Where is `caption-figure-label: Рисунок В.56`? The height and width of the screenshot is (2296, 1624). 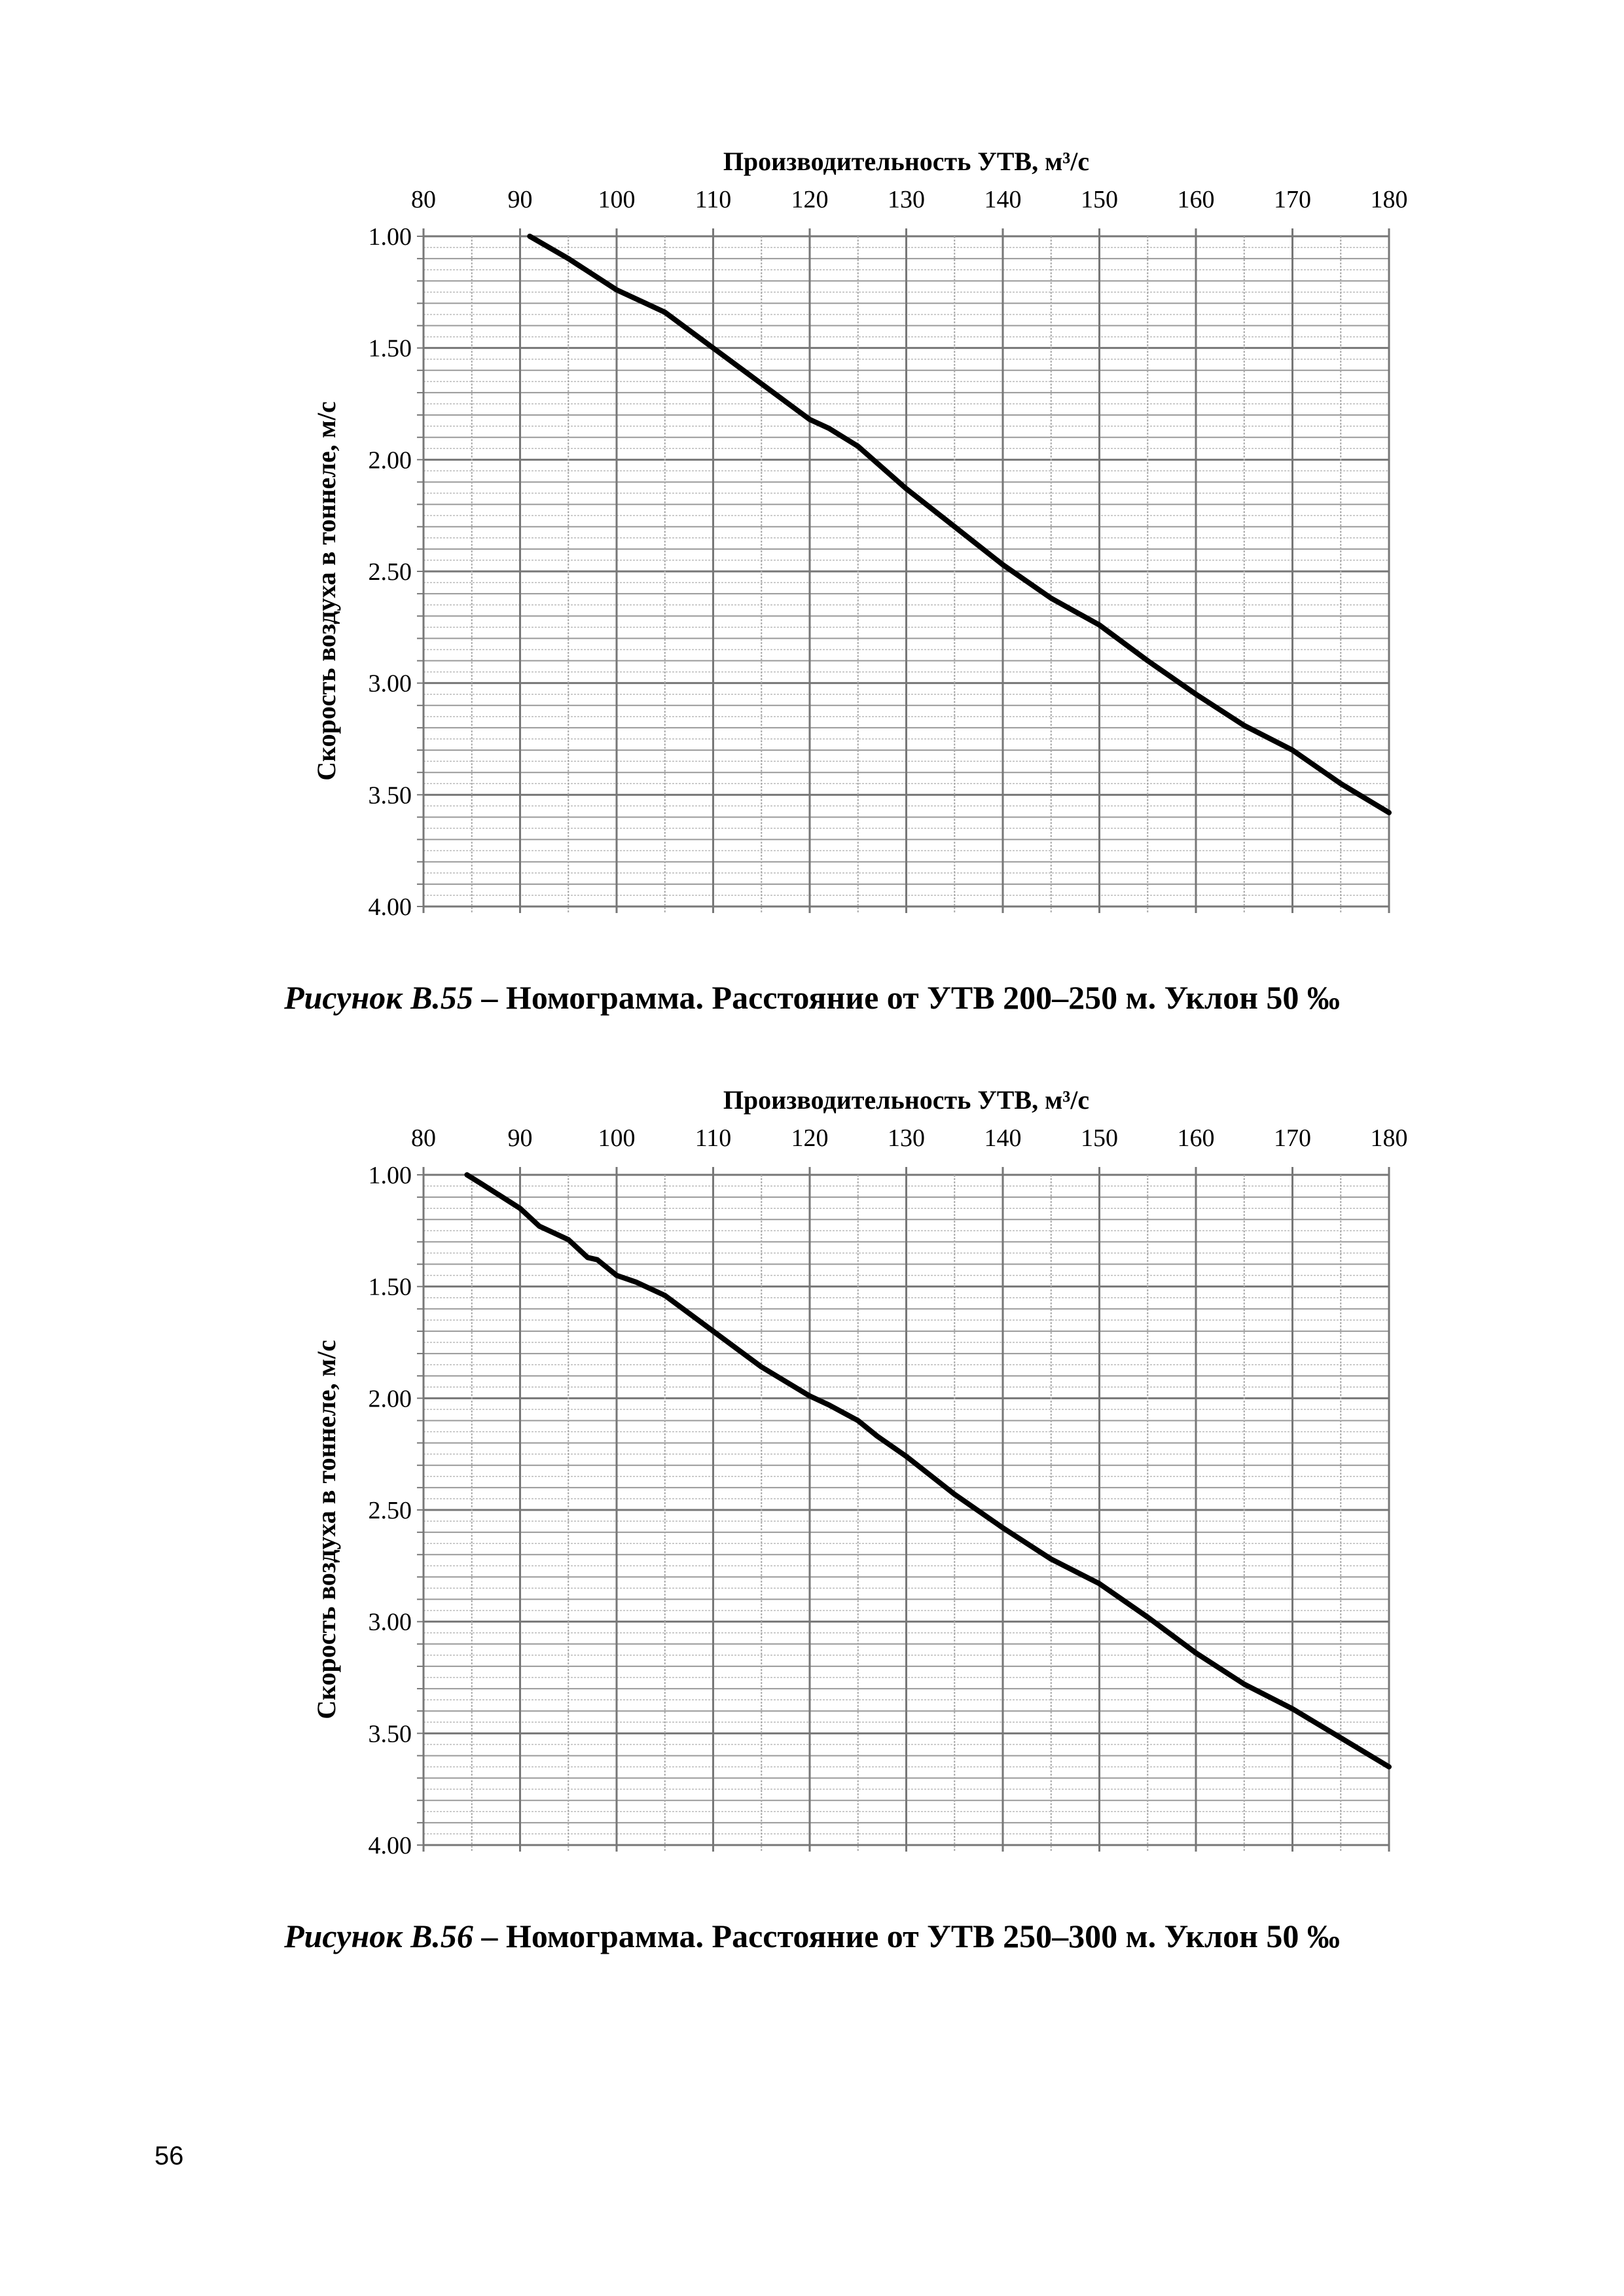 caption-figure-label: Рисунок В.56 is located at coordinates (378, 1936).